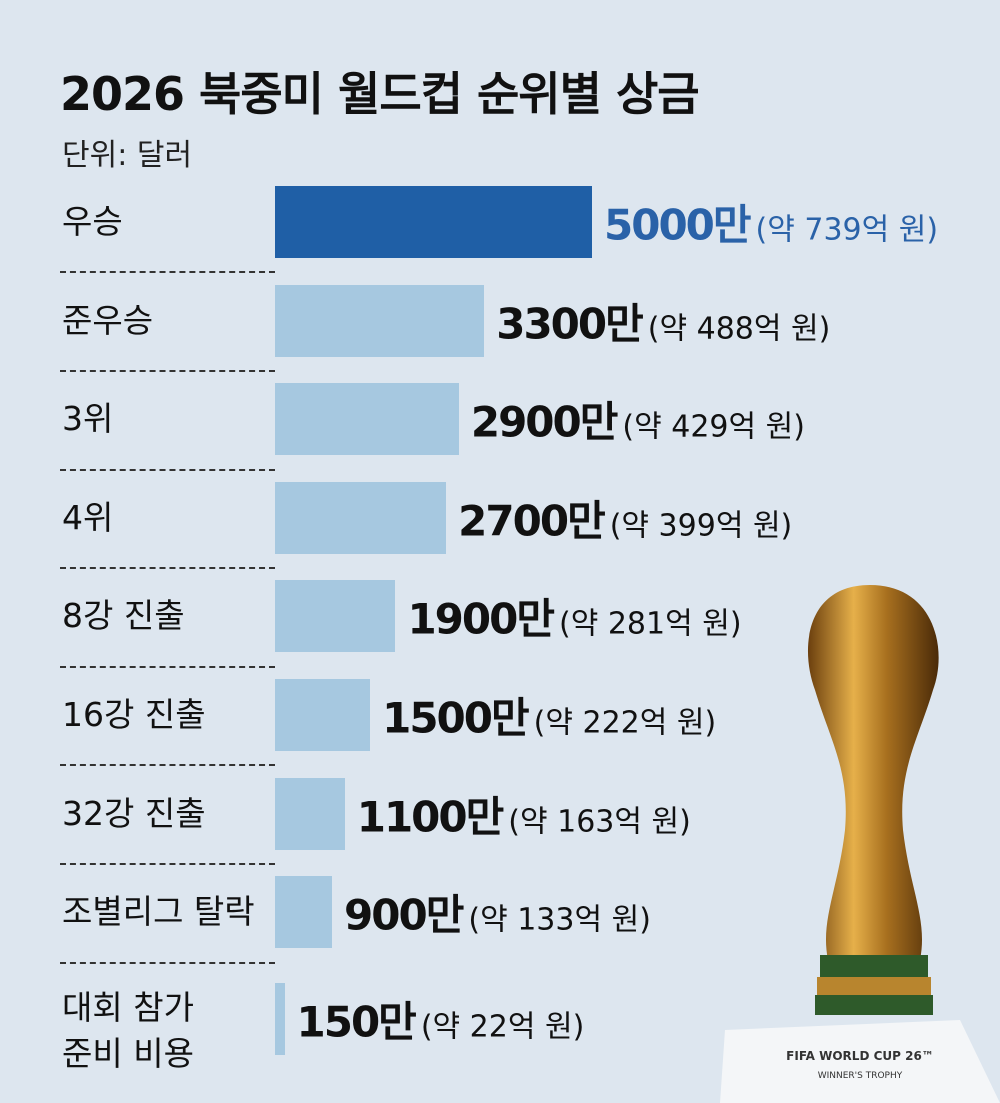  What do you see at coordinates (739, 329) in the screenshot?
I see `krw-text: (약 488억 원)` at bounding box center [739, 329].